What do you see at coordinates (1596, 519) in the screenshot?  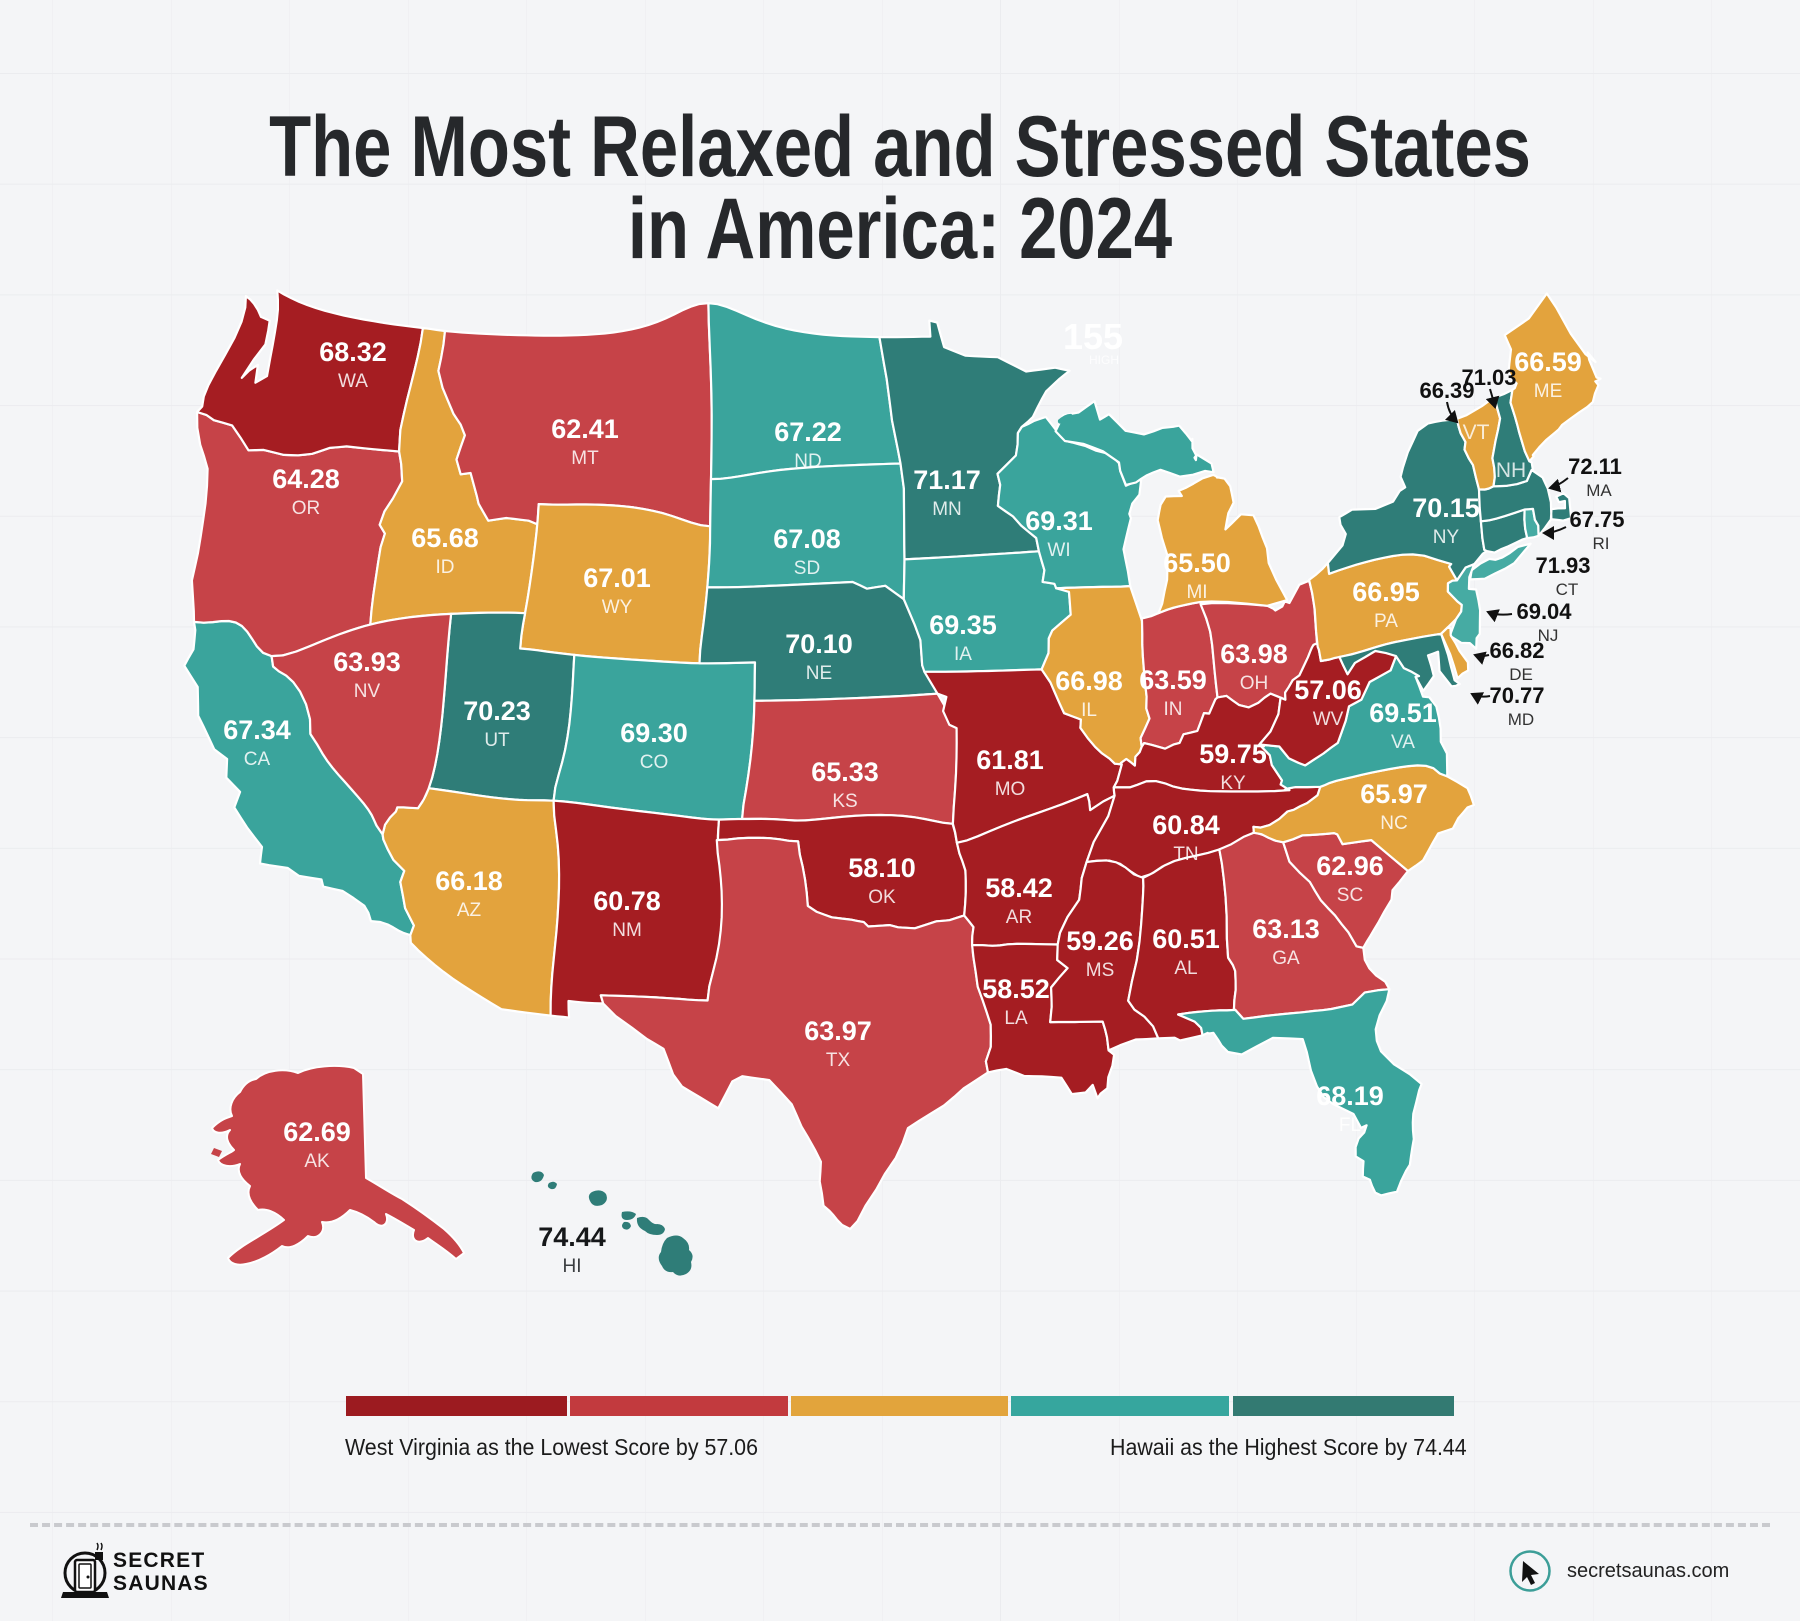 I see `svg-text: 67.75` at bounding box center [1596, 519].